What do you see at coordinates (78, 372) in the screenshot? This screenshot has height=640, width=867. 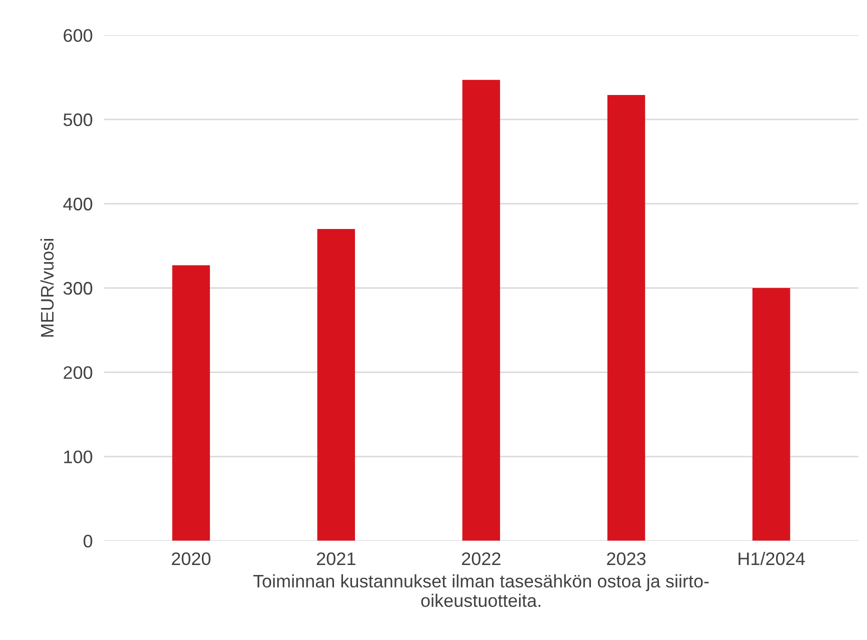 I see `y-tick-label: 200` at bounding box center [78, 372].